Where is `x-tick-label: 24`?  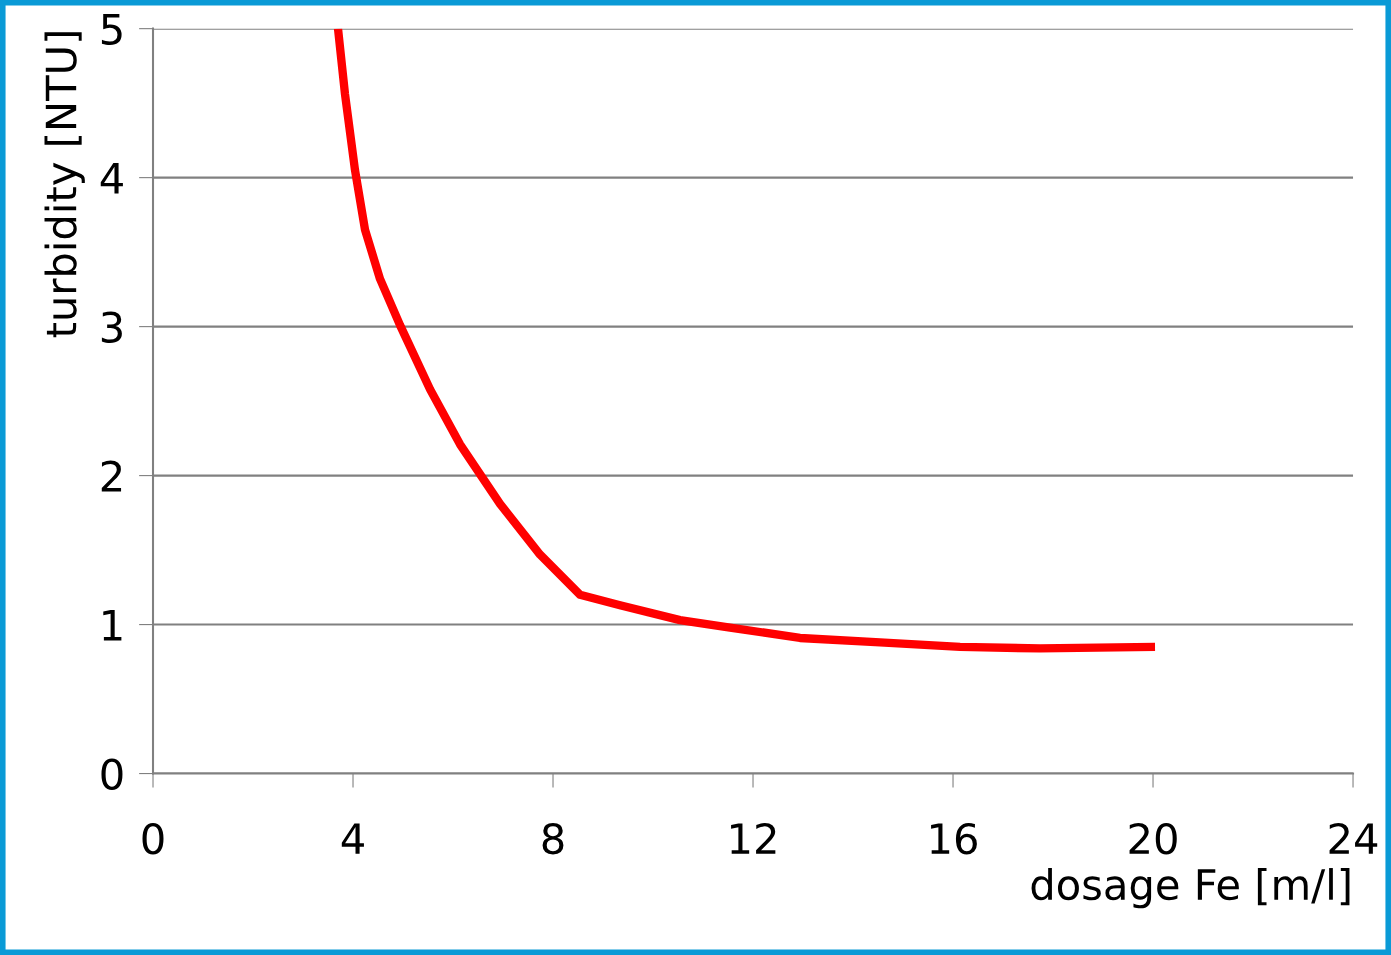
x-tick-label: 24 is located at coordinates (1353, 838).